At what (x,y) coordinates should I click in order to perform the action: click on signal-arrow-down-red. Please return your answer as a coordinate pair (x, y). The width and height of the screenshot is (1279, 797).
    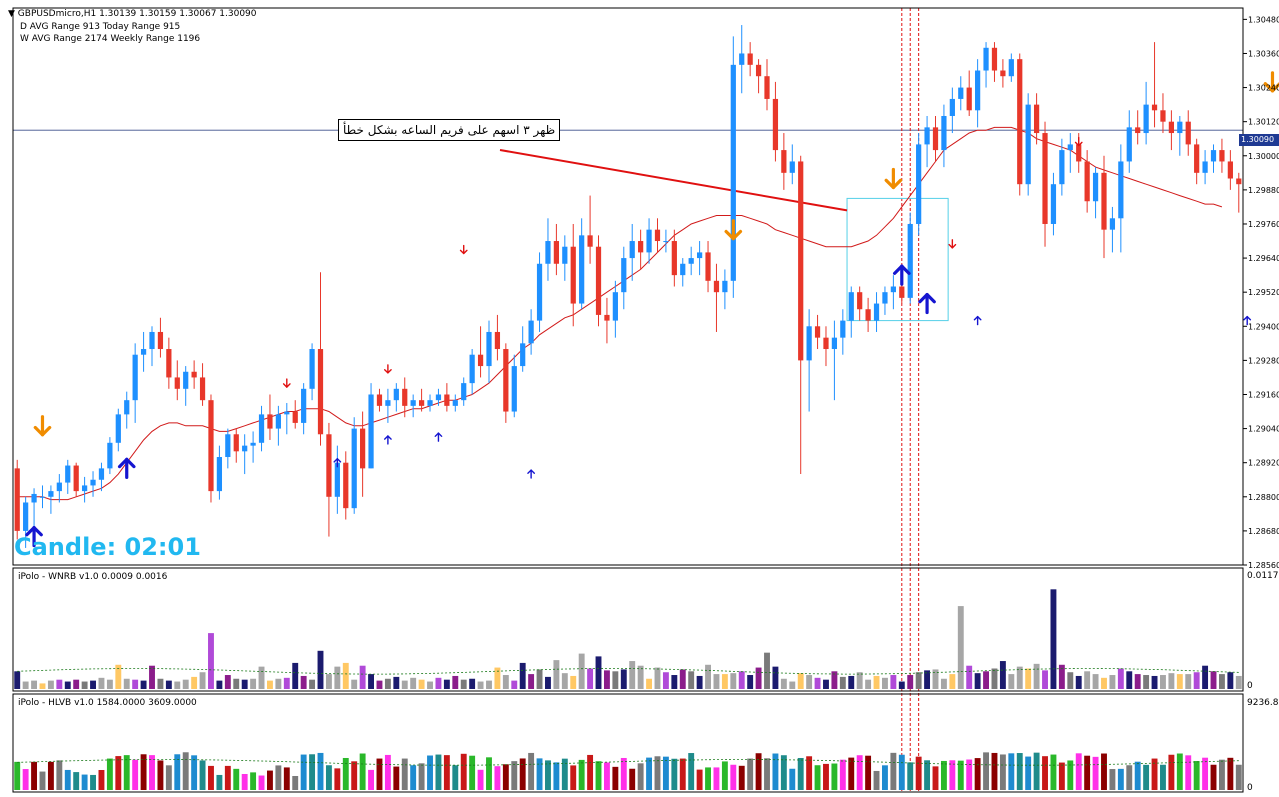
    Looking at the image, I should click on (387, 369).